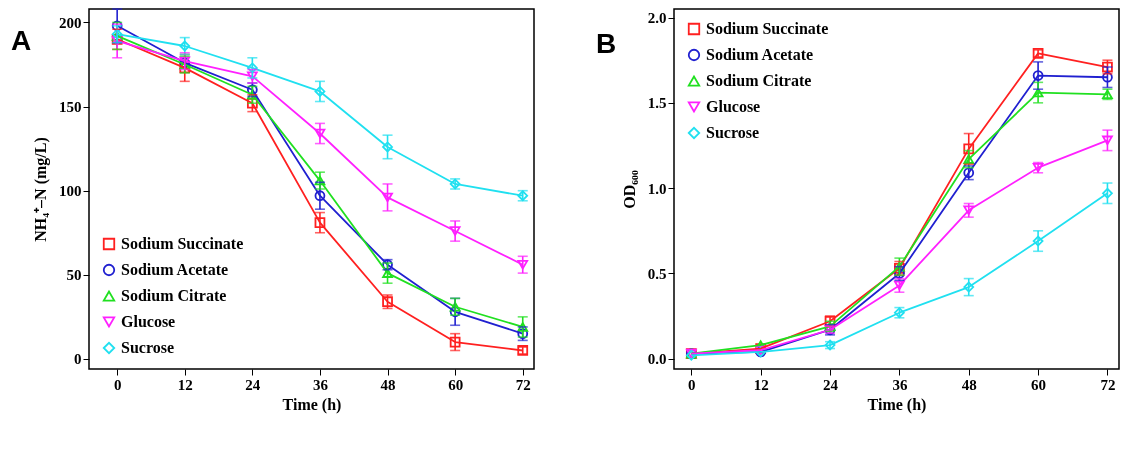  Describe the element at coordinates (657, 359) in the screenshot. I see `y-tick-label: 0.0` at that location.